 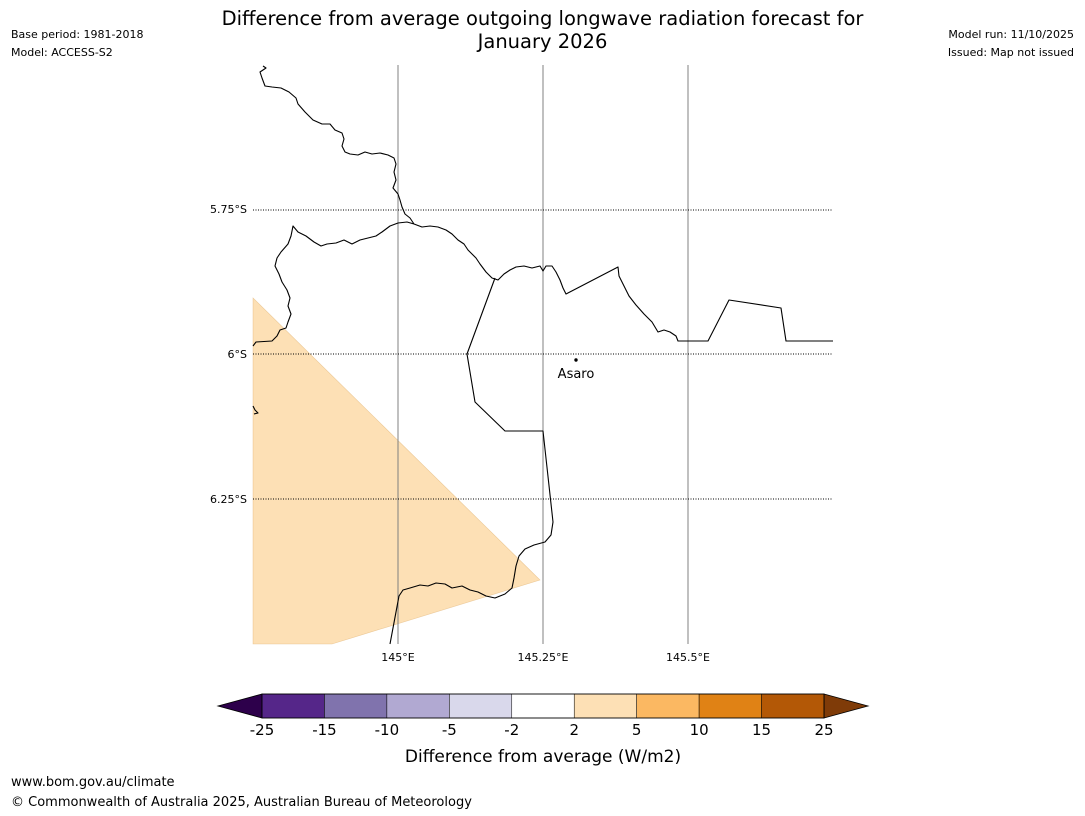 What do you see at coordinates (262, 730) in the screenshot?
I see `colorbar-tick-label: -25` at bounding box center [262, 730].